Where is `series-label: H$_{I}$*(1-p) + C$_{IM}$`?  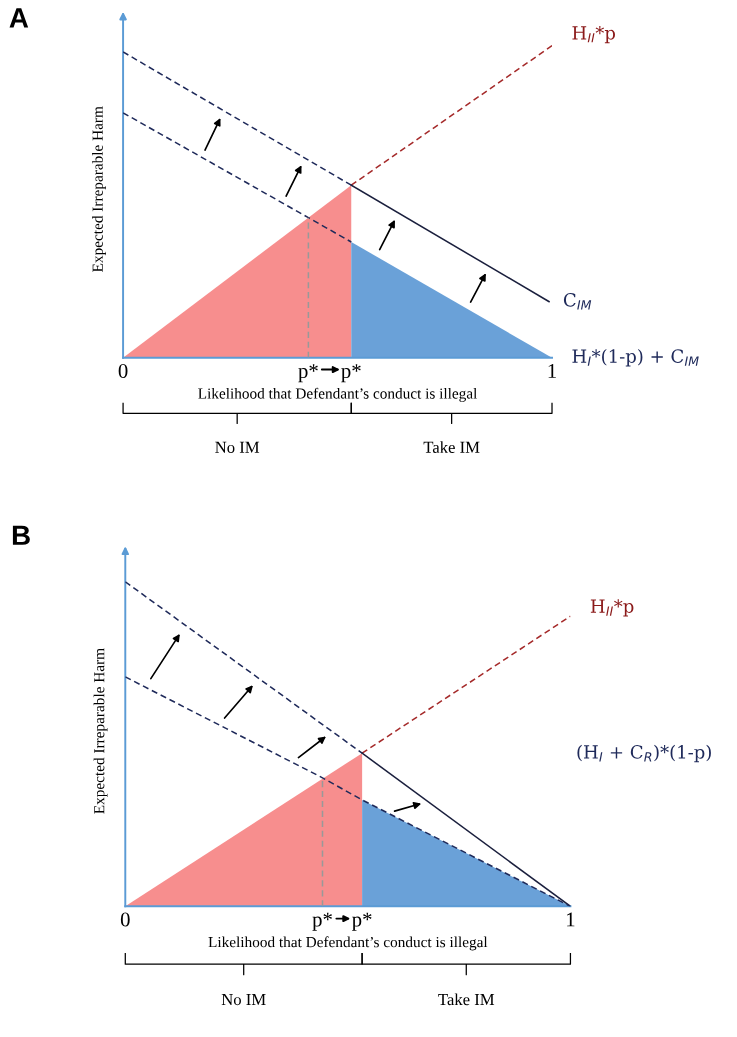
series-label: H$_{I}$*(1-p) + C$_{IM}$ is located at coordinates (635, 358).